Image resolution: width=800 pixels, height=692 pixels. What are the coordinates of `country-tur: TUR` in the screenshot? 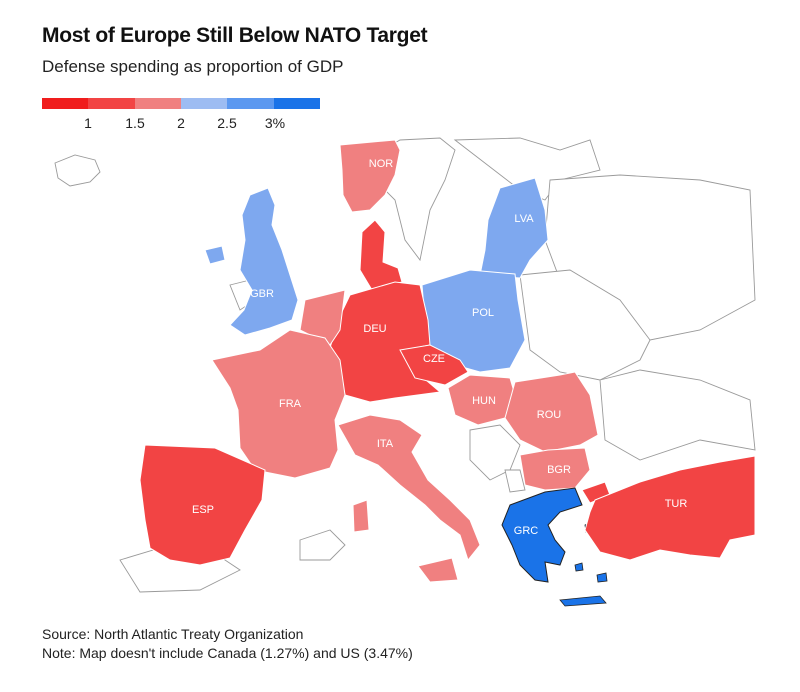 It's located at (668, 508).